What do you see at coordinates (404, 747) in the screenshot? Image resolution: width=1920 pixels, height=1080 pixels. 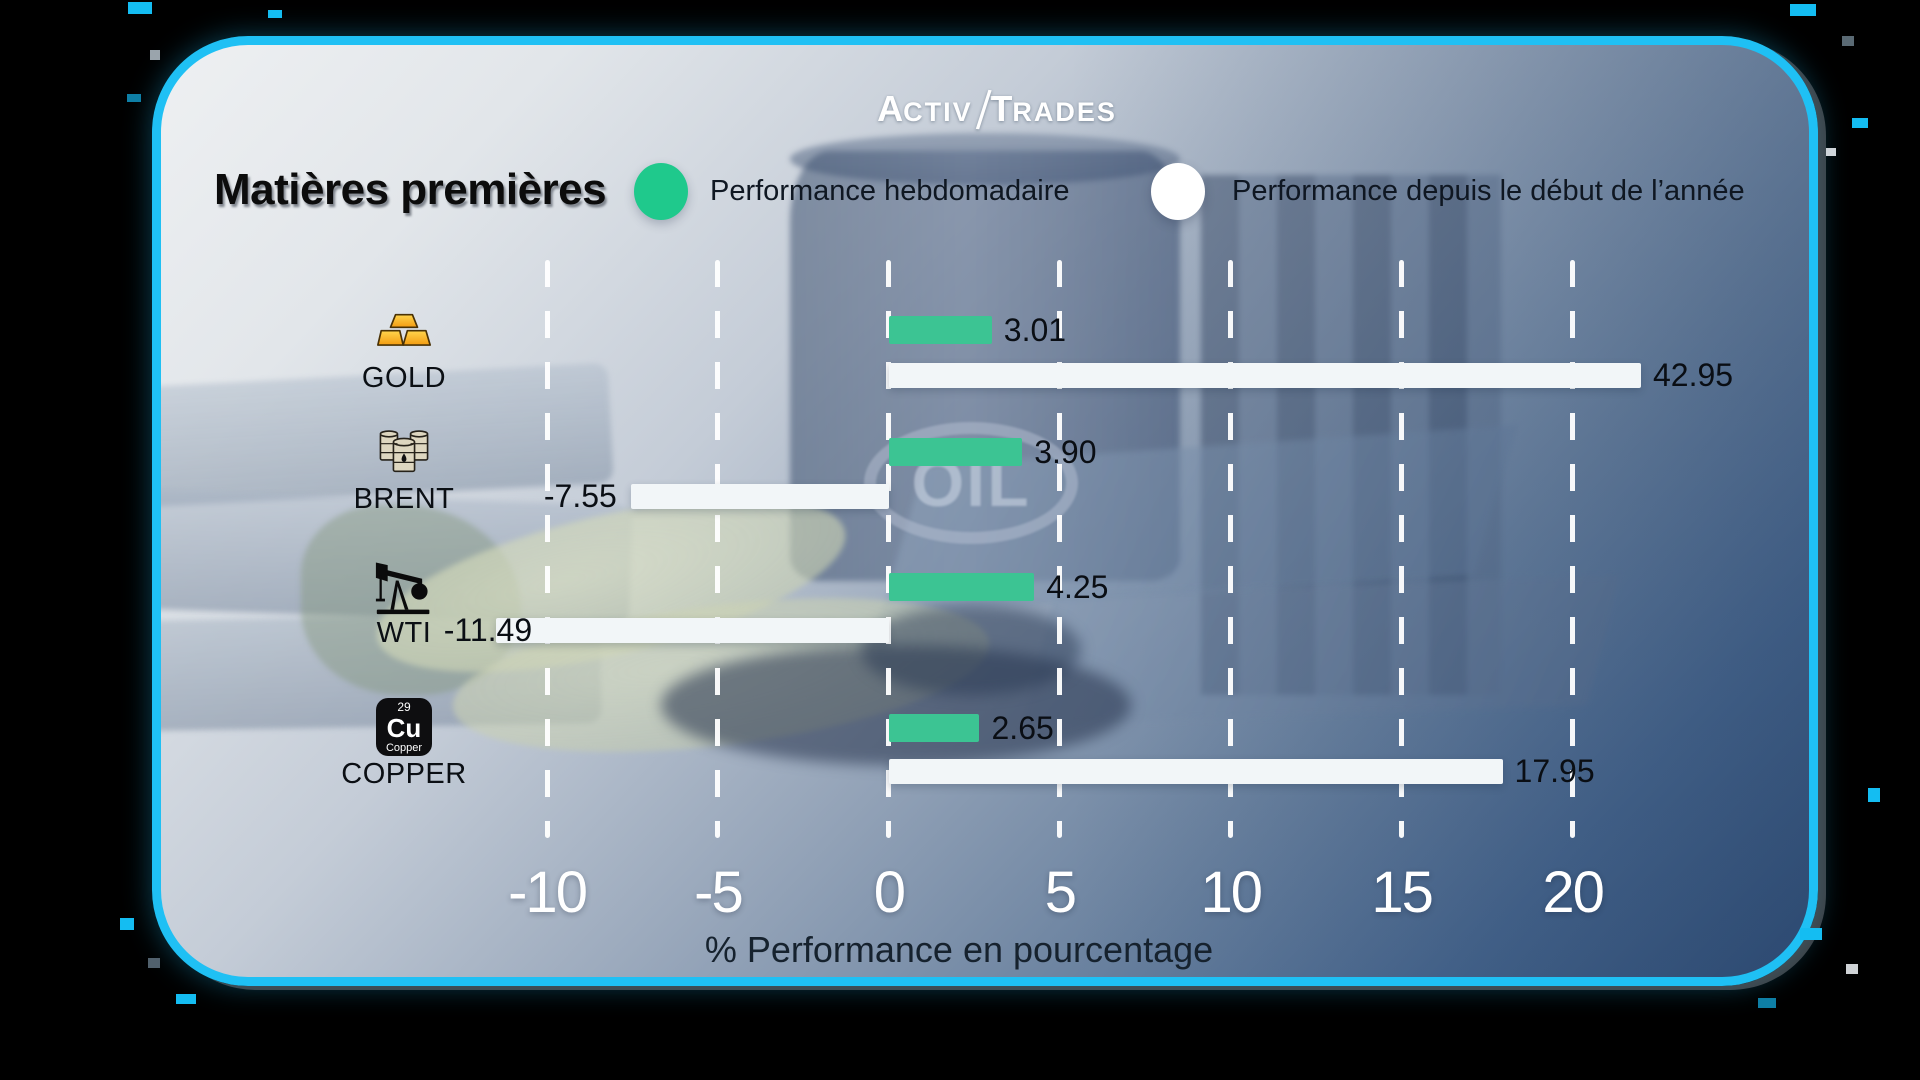 I see `copper-name: Copper` at bounding box center [404, 747].